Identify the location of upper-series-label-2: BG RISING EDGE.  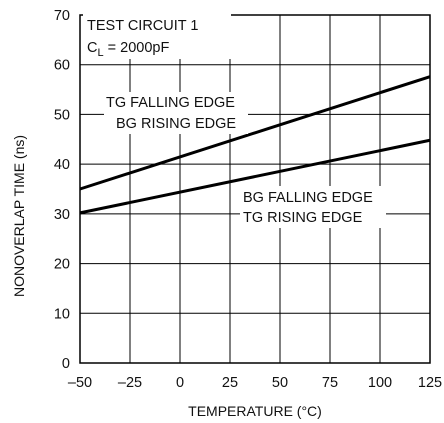
(176, 124).